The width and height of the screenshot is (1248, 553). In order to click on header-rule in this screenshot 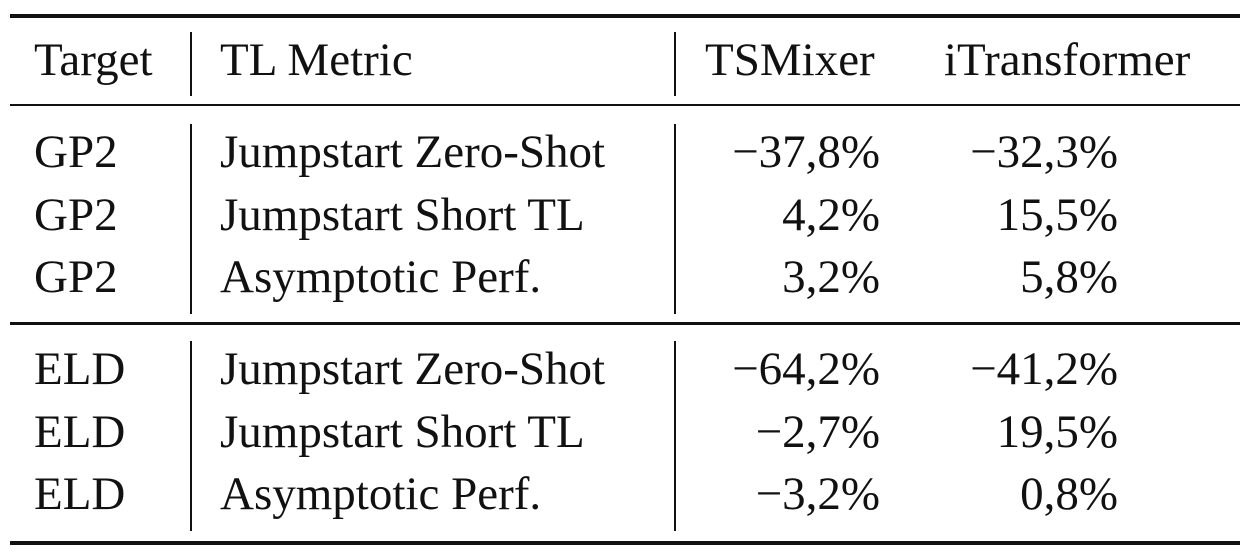, I will do `click(625, 105)`.